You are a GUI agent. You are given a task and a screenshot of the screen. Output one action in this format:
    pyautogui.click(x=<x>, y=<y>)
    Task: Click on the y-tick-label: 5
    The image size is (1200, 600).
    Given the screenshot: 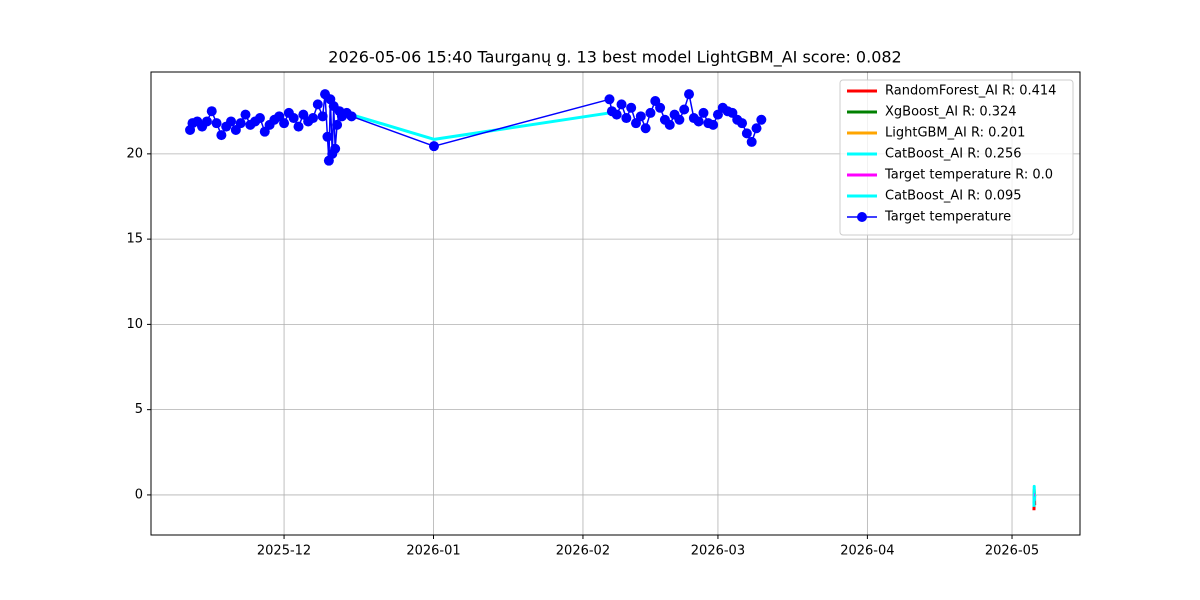 What is the action you would take?
    pyautogui.click(x=139, y=409)
    